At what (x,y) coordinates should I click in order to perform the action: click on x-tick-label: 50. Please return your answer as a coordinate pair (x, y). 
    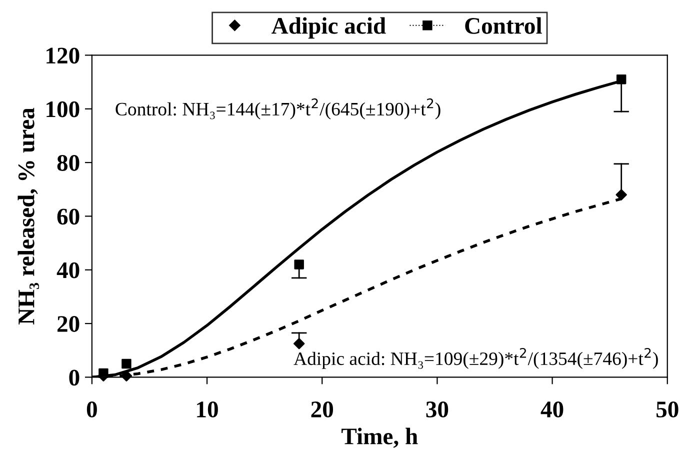
    Looking at the image, I should click on (667, 409).